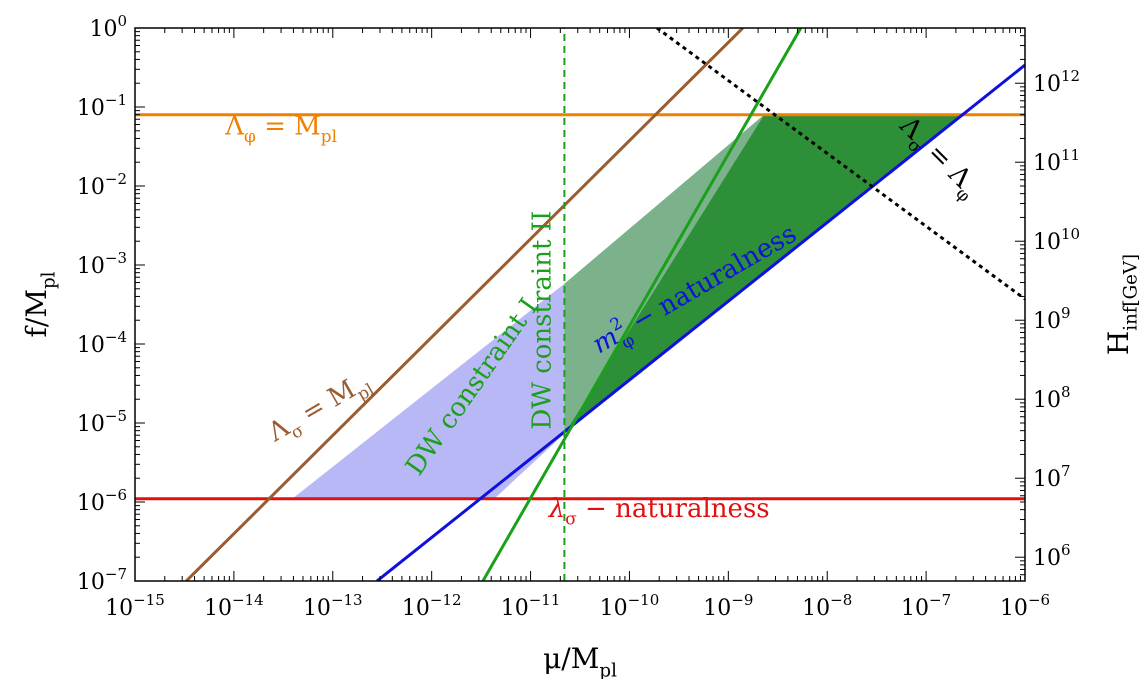  Describe the element at coordinates (102, 185) in the screenshot. I see `y-tick-label: 10⁻²` at that location.